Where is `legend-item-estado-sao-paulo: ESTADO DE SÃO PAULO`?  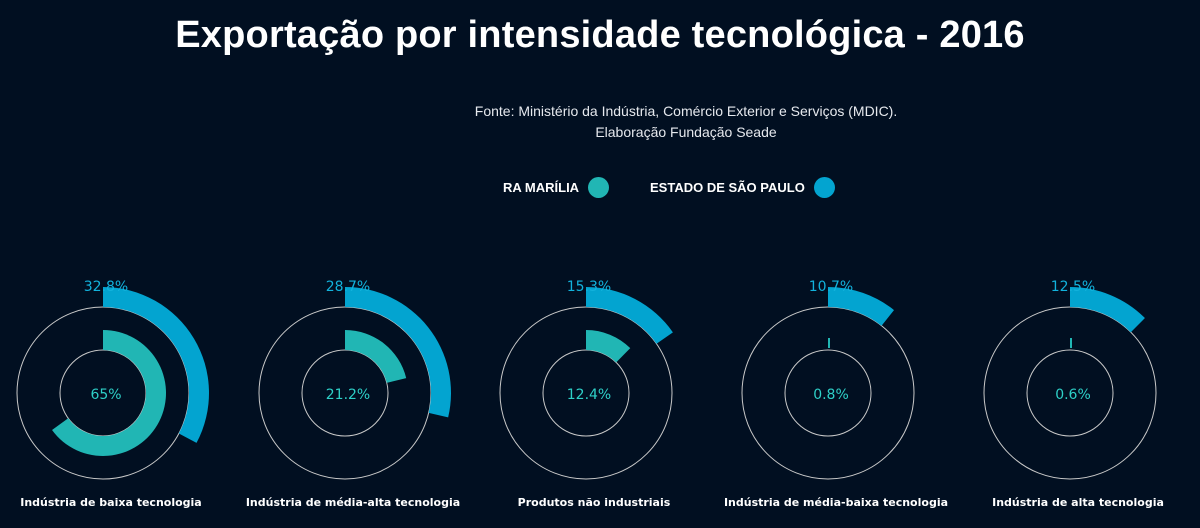
legend-item-estado-sao-paulo: ESTADO DE SÃO PAULO is located at coordinates (742, 187).